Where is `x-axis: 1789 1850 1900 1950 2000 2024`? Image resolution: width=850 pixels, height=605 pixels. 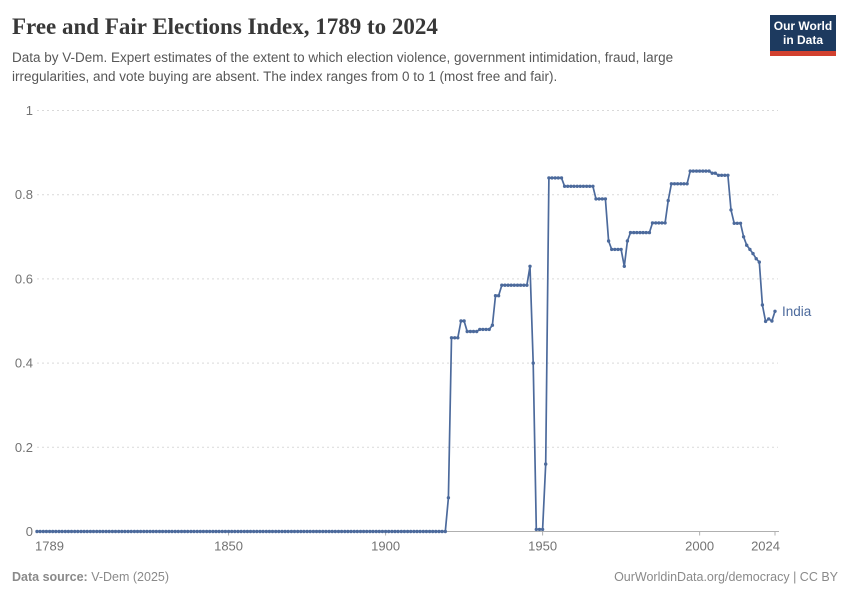 x-axis: 1789 1850 1900 1950 2000 2024 is located at coordinates (407, 542).